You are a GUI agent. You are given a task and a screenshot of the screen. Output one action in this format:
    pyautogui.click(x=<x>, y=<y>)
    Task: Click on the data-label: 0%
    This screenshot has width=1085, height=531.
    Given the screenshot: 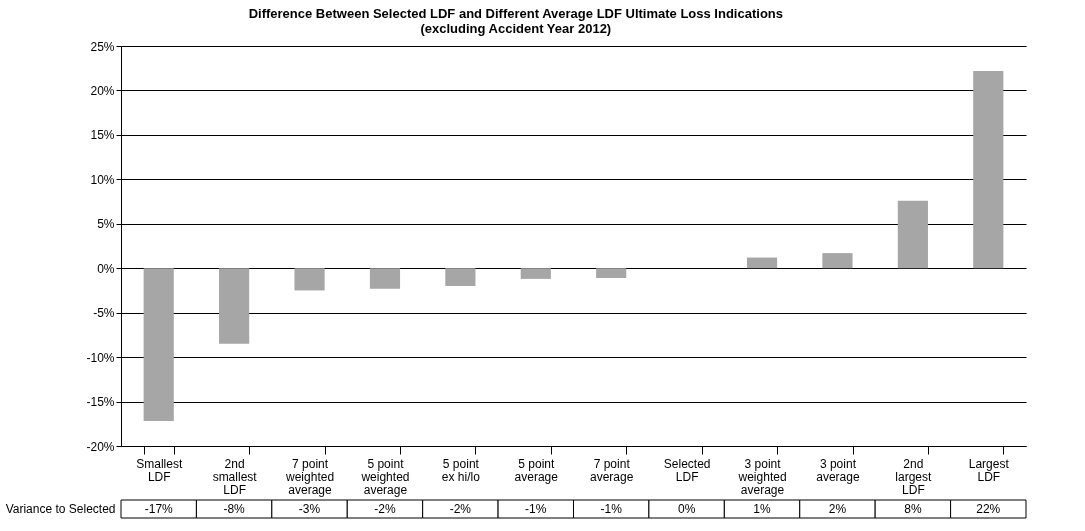 What is the action you would take?
    pyautogui.click(x=686, y=509)
    